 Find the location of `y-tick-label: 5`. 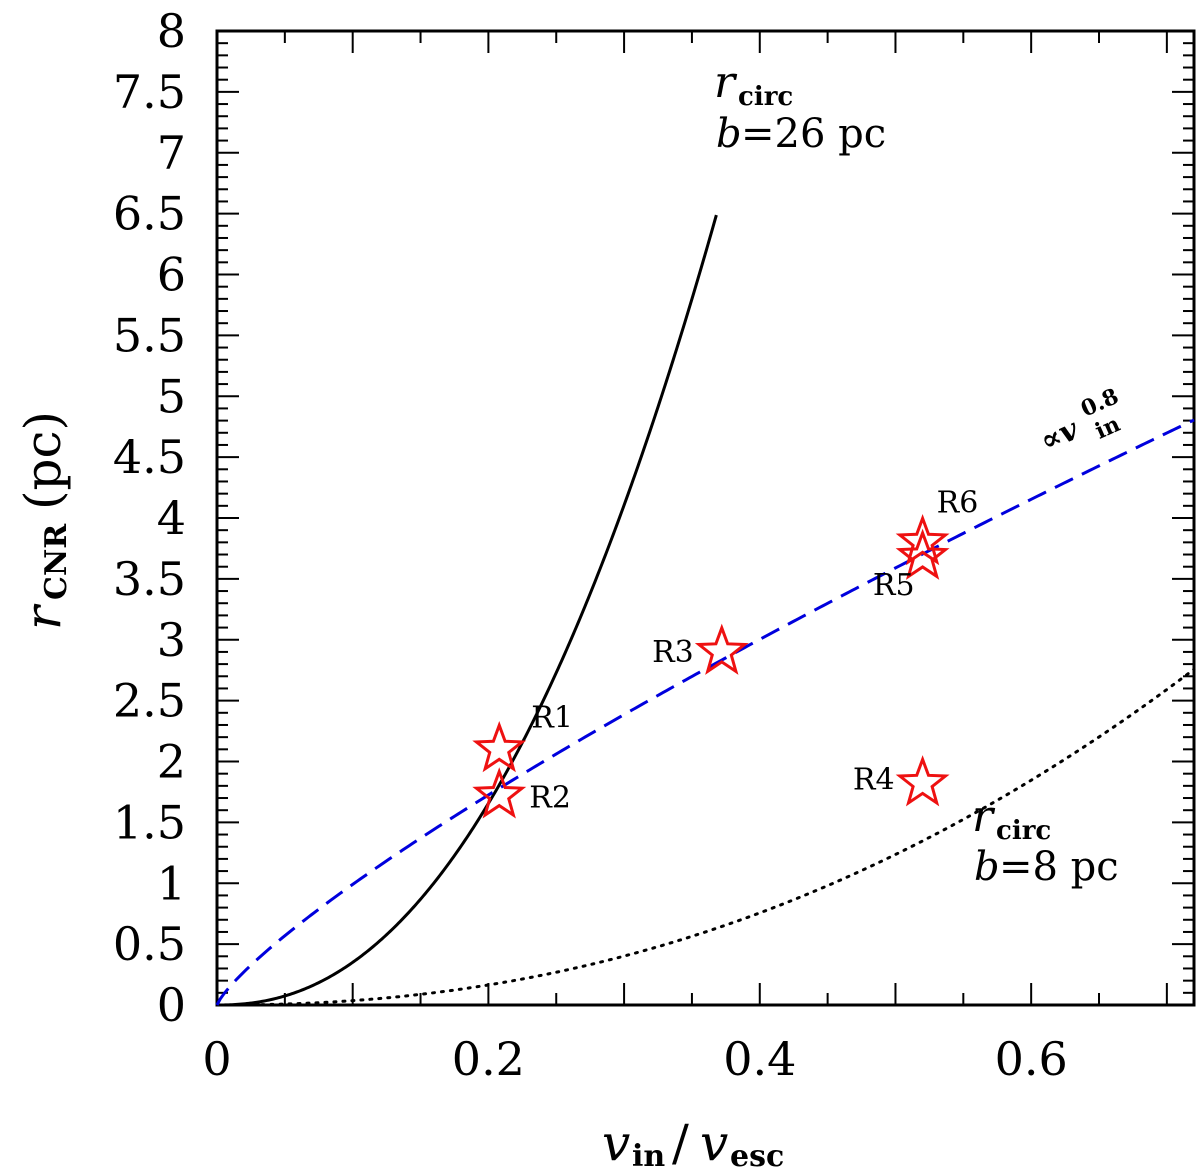

y-tick-label: 5 is located at coordinates (171, 396).